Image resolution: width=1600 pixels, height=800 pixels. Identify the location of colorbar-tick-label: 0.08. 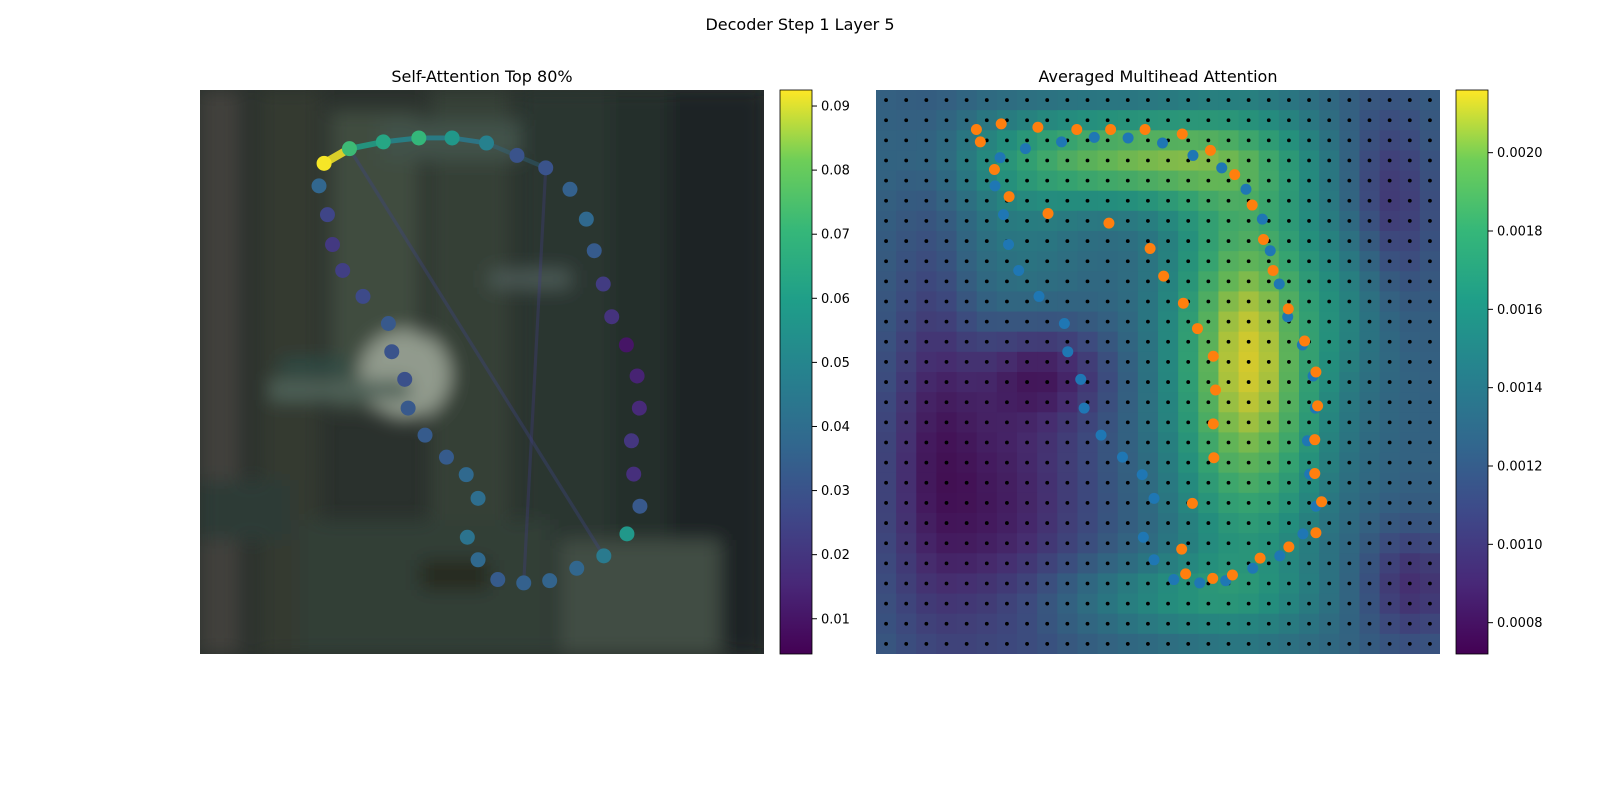
(835, 171).